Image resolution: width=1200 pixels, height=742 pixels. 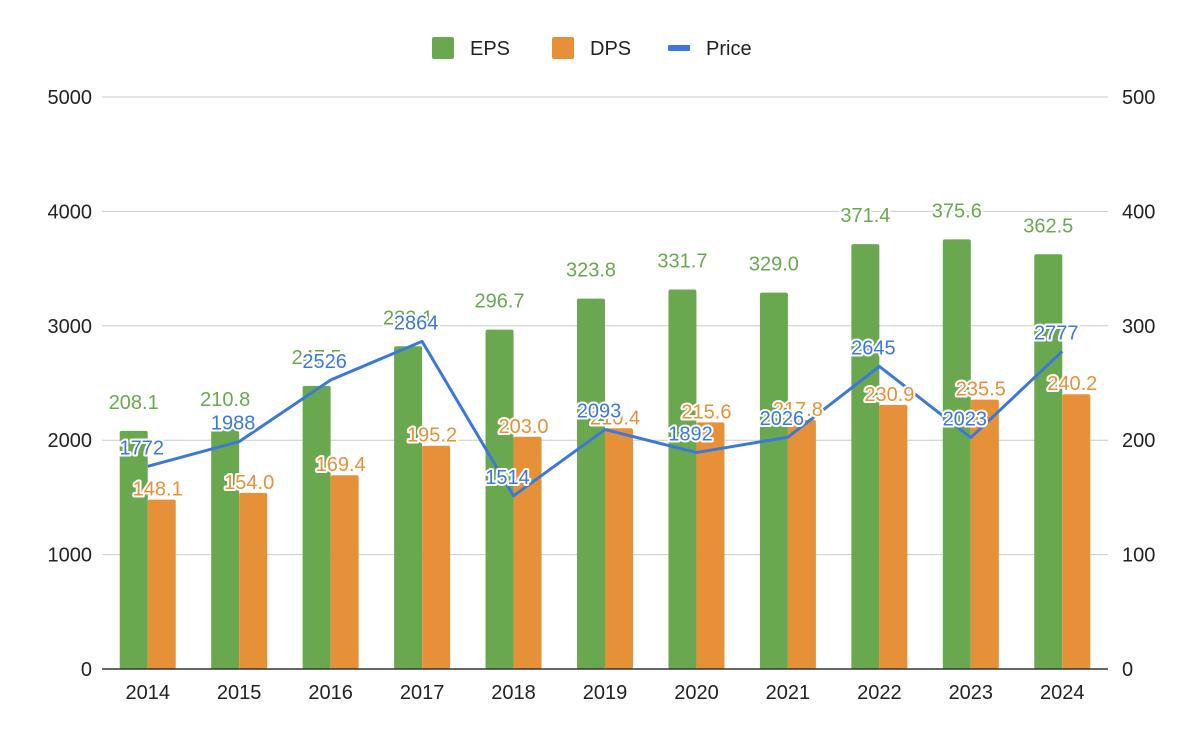 What do you see at coordinates (696, 693) in the screenshot?
I see `x-tick-label: 2020` at bounding box center [696, 693].